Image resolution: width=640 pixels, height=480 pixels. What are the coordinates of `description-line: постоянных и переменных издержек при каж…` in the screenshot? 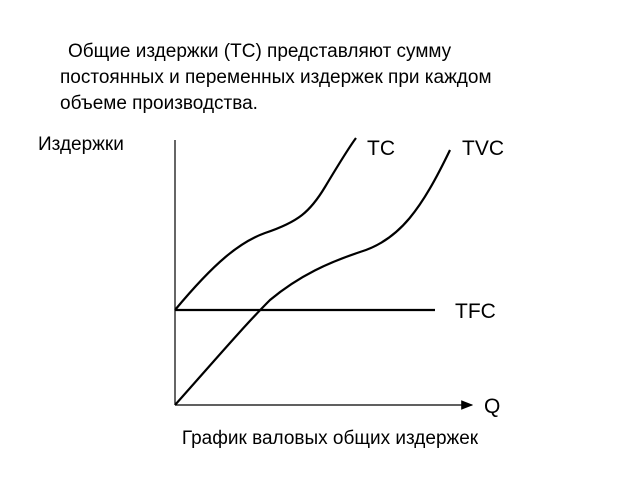 It's located at (276, 77).